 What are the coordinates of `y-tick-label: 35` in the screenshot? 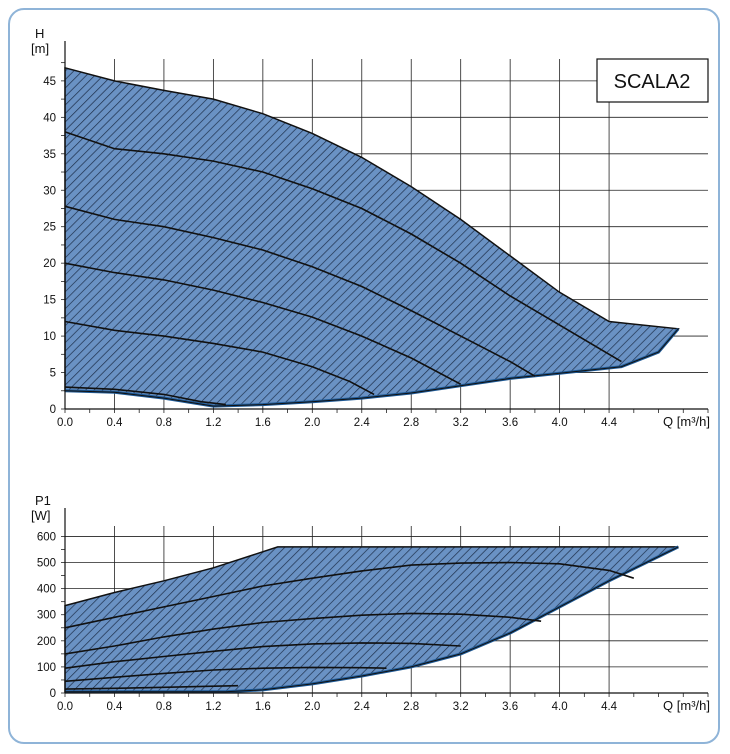 It's located at (49, 155).